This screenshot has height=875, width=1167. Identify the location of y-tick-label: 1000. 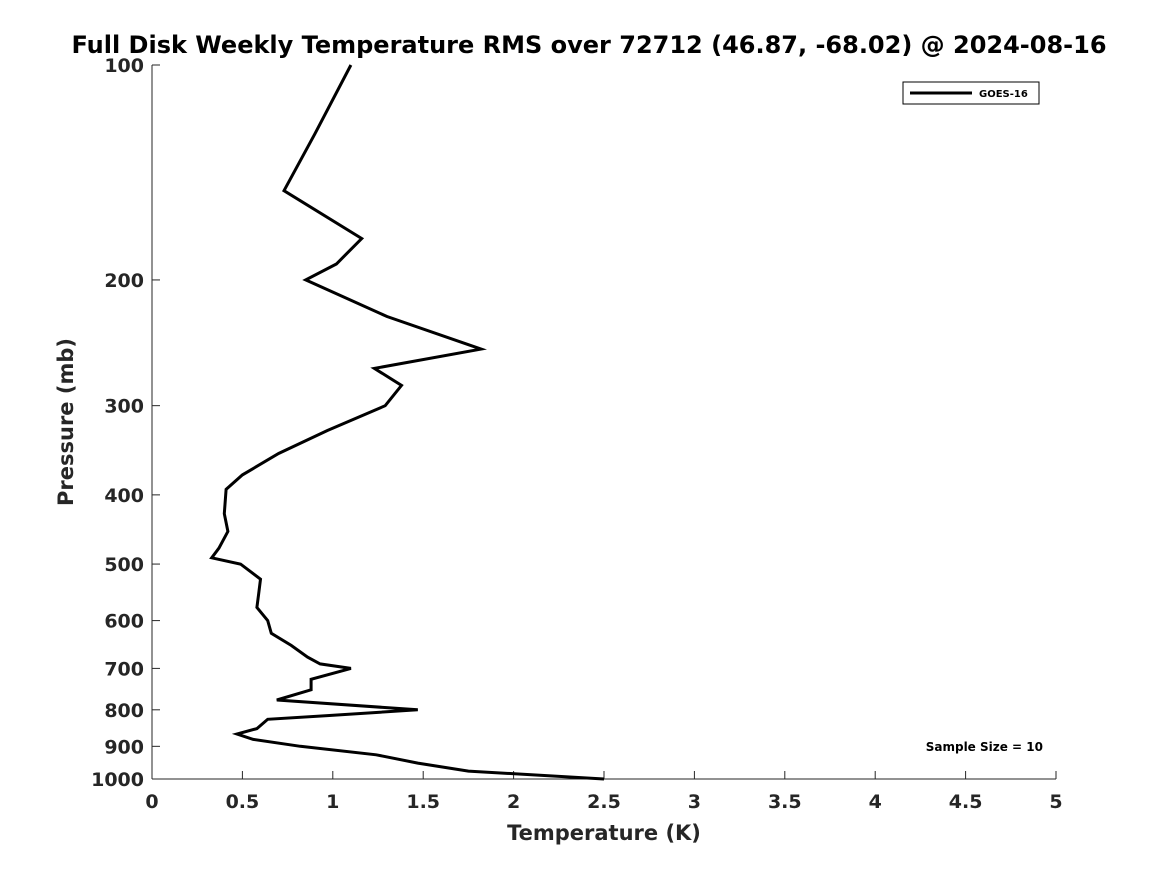
(117, 780).